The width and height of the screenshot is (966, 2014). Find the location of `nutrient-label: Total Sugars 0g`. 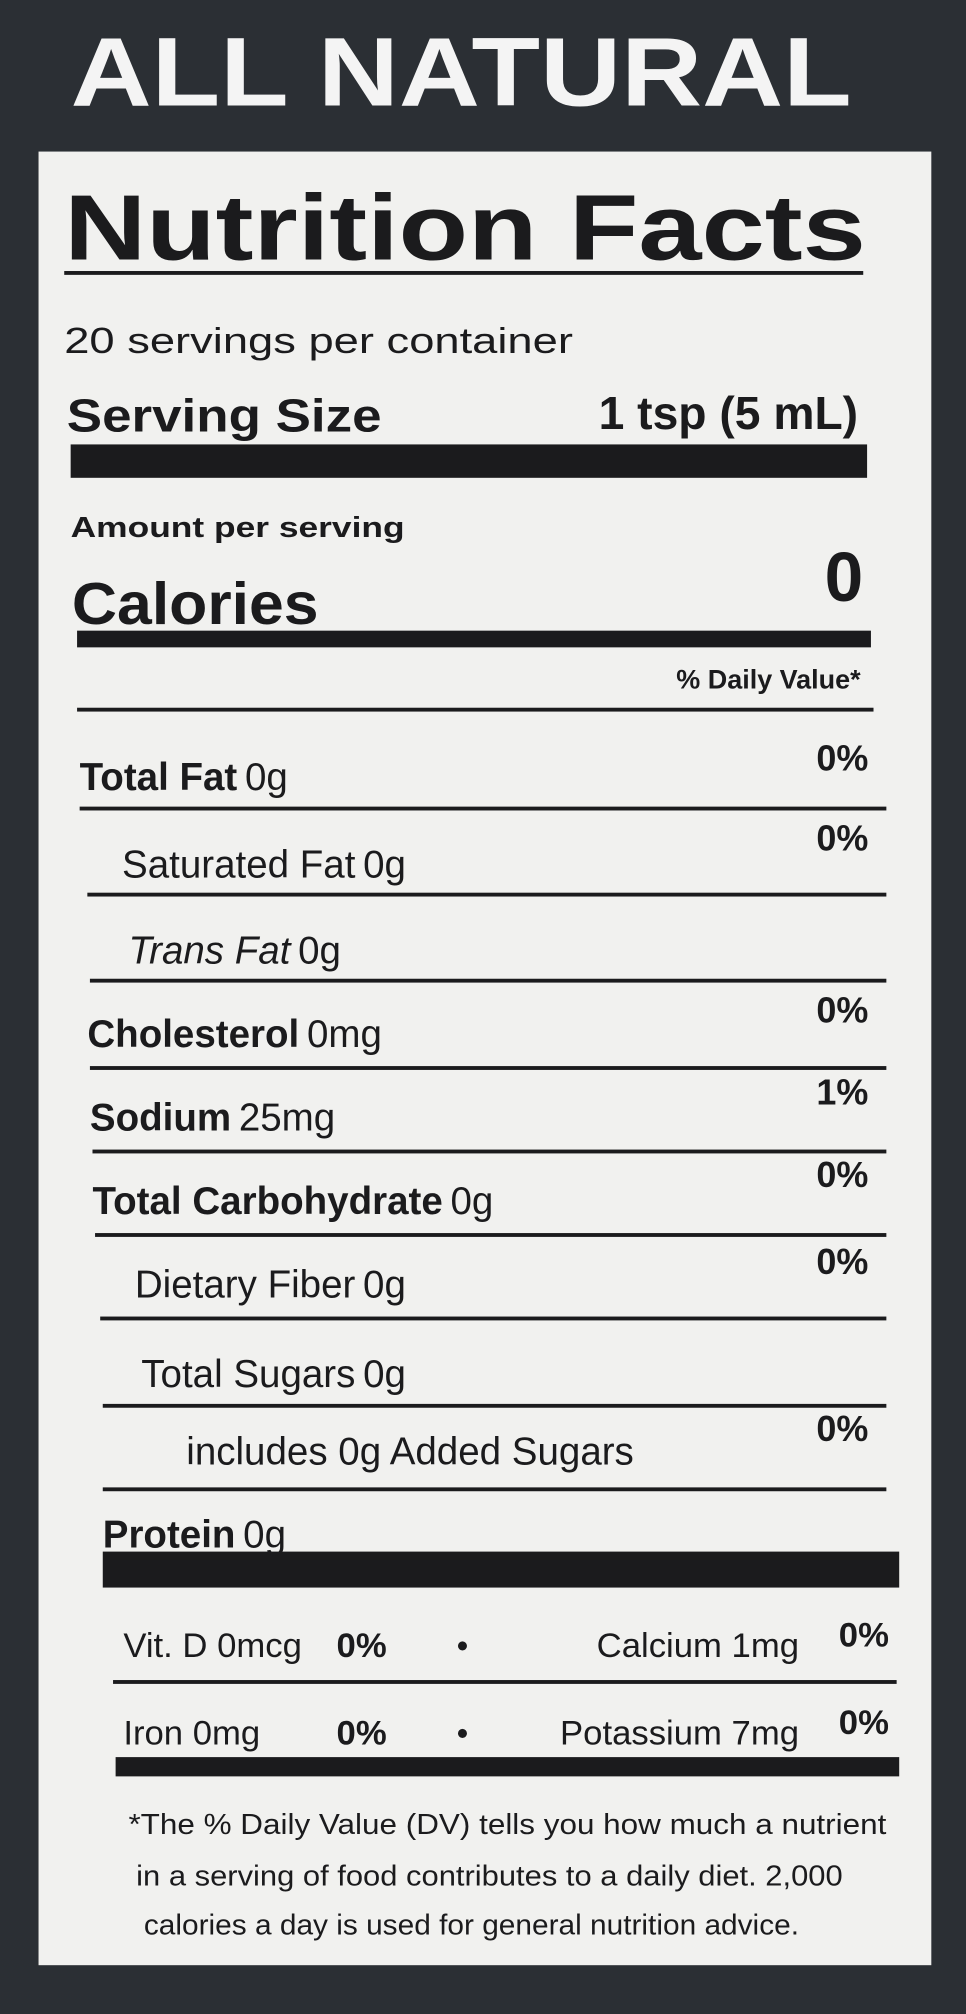

nutrient-label: Total Sugars 0g is located at coordinates (273, 1374).